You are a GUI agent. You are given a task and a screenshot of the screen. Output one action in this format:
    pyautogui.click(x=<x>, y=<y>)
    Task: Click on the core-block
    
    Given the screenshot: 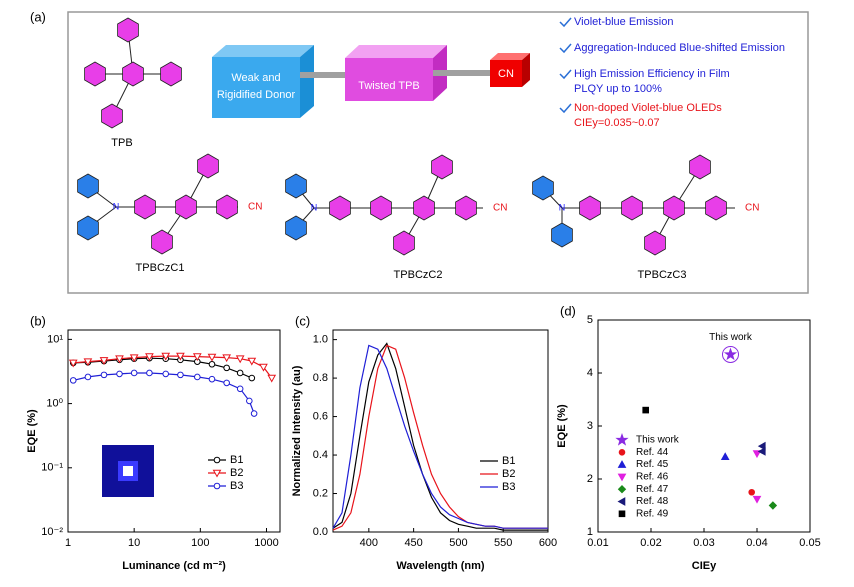 What is the action you would take?
    pyautogui.click(x=389, y=79)
    